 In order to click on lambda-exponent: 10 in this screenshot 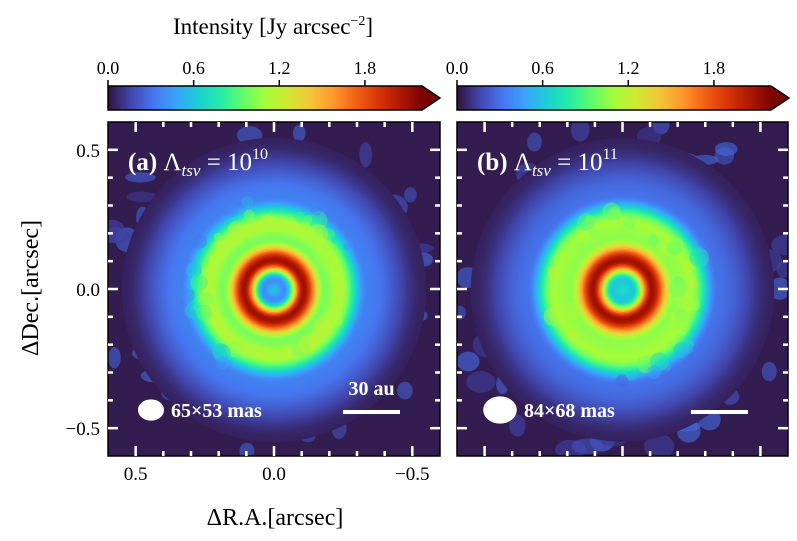, I will do `click(260, 154)`.